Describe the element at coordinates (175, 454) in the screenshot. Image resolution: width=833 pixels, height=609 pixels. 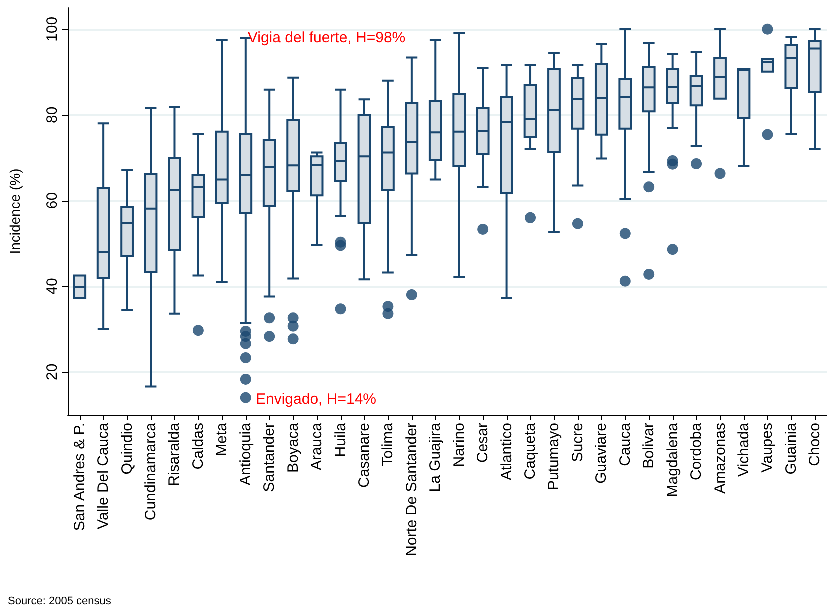
I see `x-tick-label: Risaralda` at that location.